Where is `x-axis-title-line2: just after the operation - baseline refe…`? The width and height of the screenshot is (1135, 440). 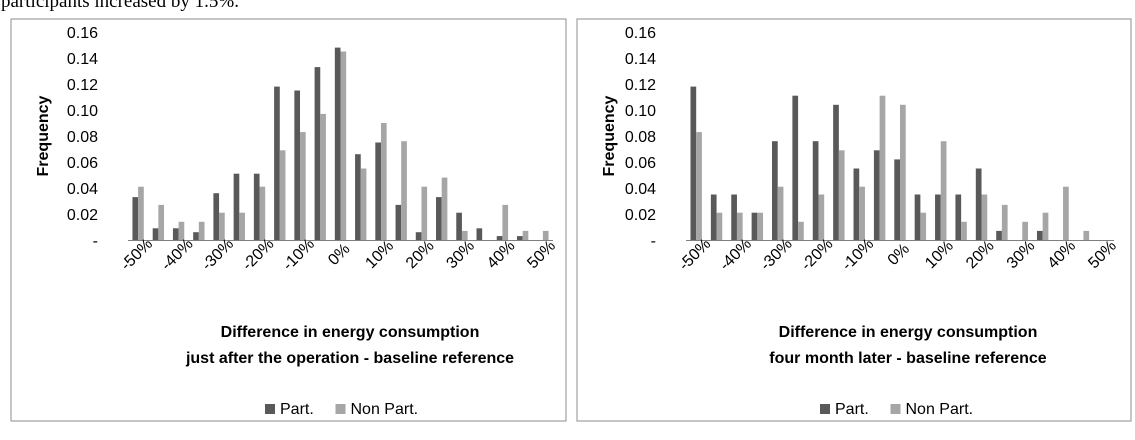
x-axis-title-line2: just after the operation - baseline refe… is located at coordinates (349, 358).